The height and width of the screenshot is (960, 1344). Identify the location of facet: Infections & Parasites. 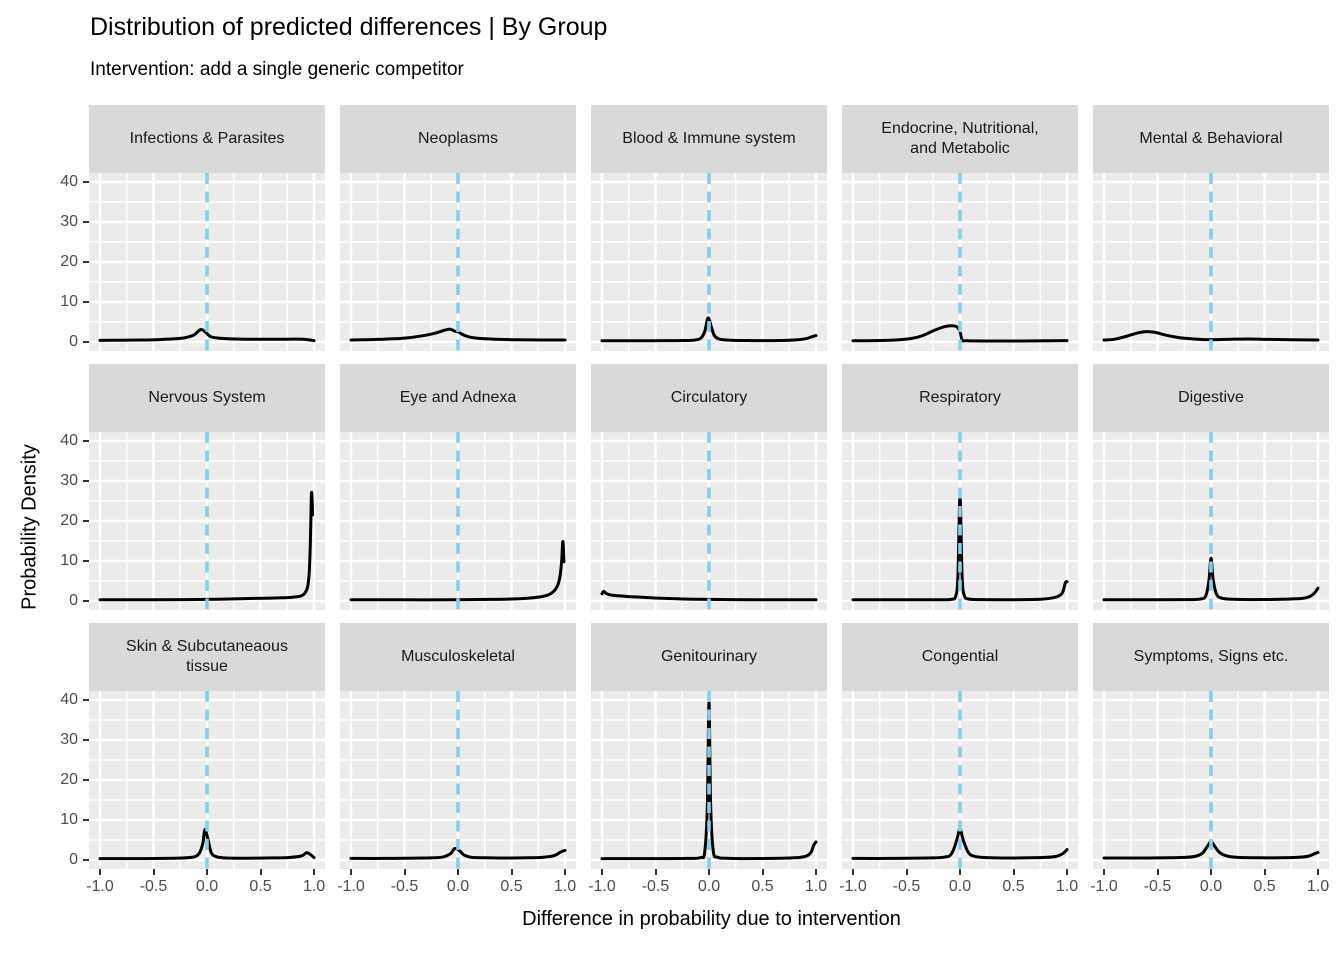
(207, 228).